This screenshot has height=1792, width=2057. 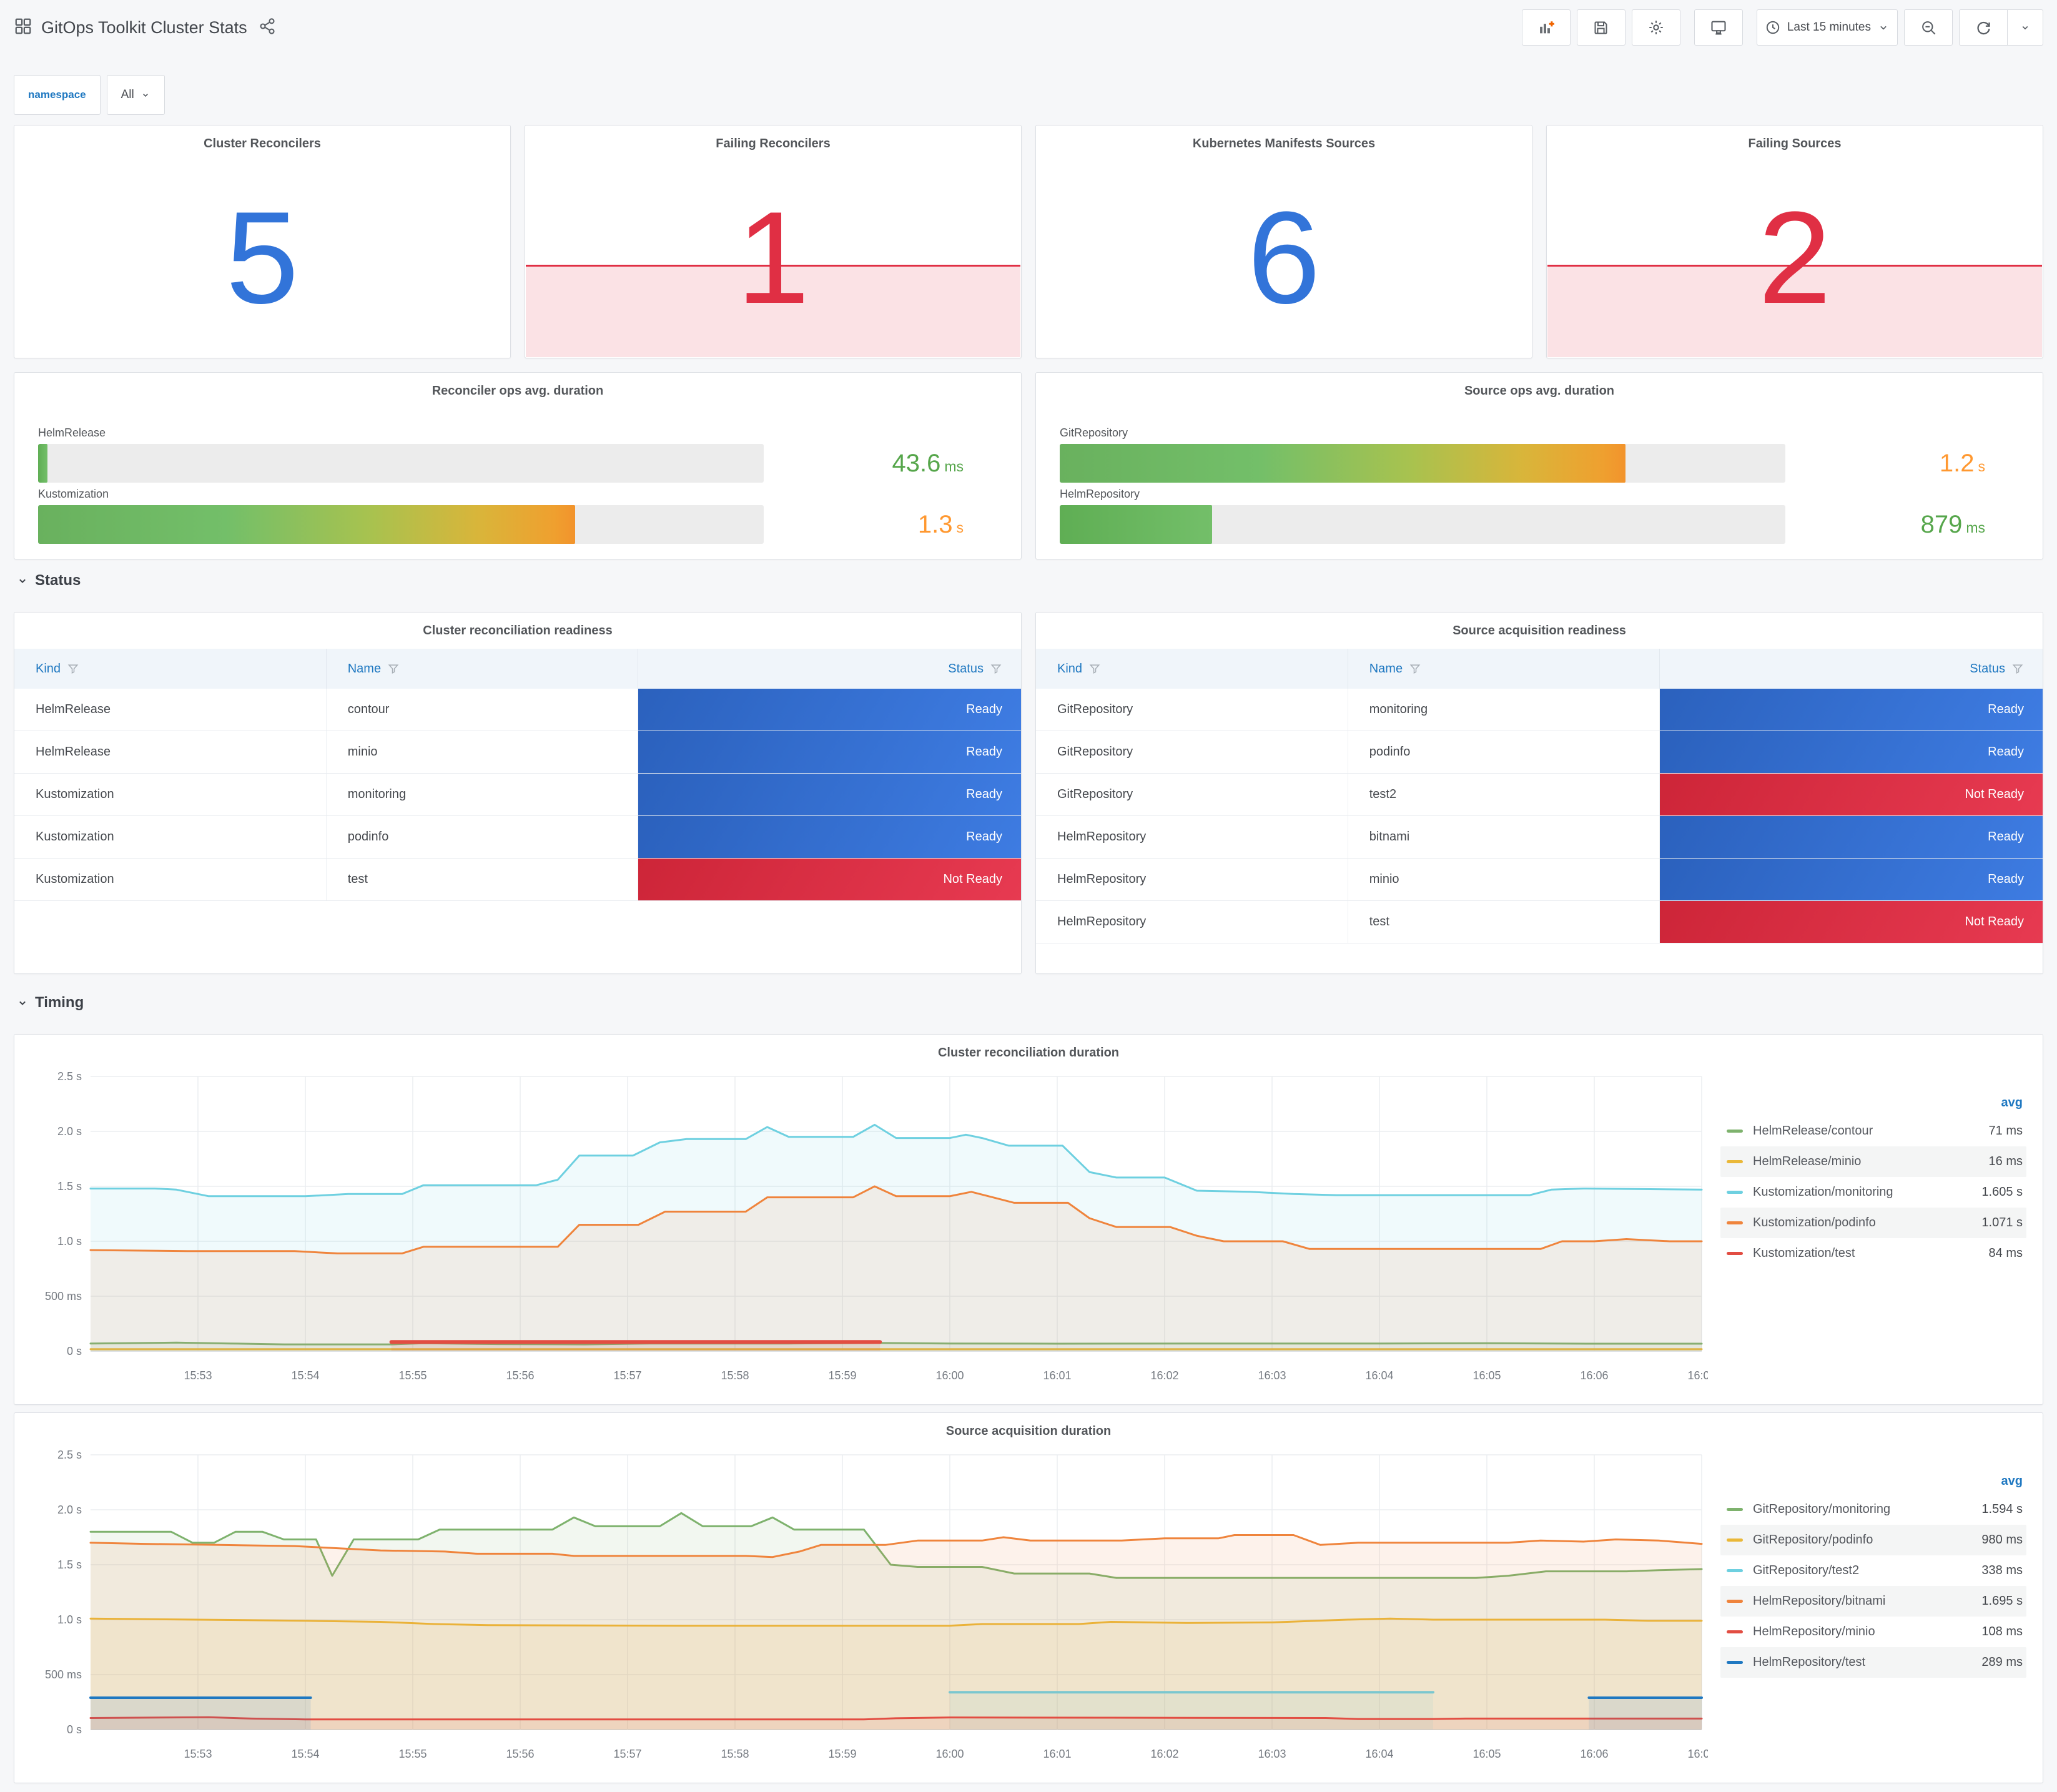 What do you see at coordinates (1823, 1192) in the screenshot?
I see `legend-series-label: Kustomization/monitoring` at bounding box center [1823, 1192].